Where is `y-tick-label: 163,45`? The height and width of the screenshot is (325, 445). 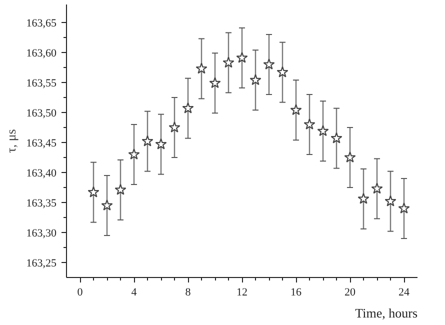
y-tick-label: 163,45 is located at coordinates (41, 144).